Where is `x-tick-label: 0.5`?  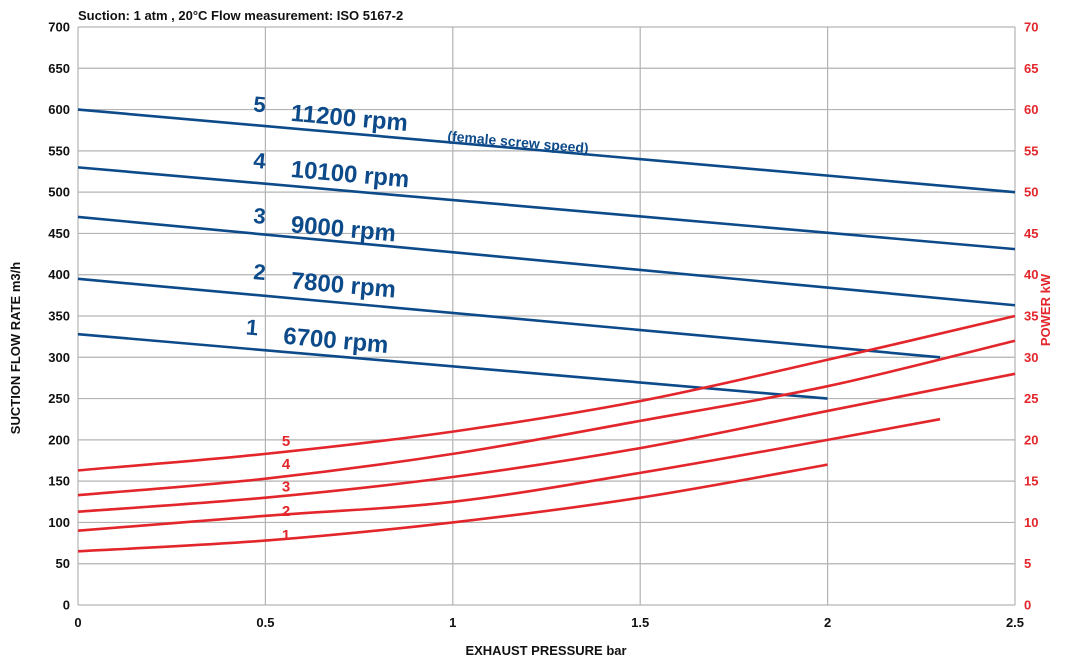
x-tick-label: 0.5 is located at coordinates (265, 622).